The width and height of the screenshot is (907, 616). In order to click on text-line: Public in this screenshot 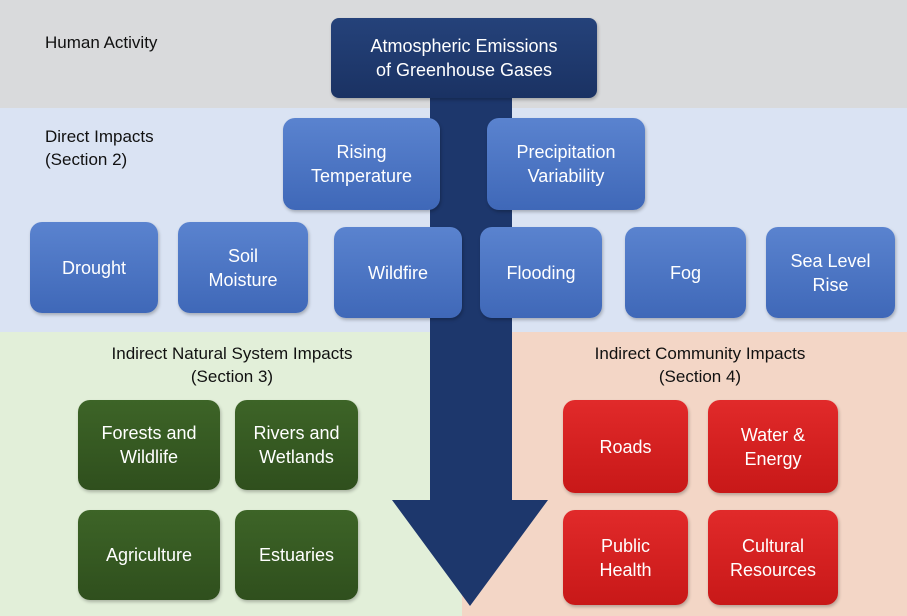, I will do `click(625, 545)`.